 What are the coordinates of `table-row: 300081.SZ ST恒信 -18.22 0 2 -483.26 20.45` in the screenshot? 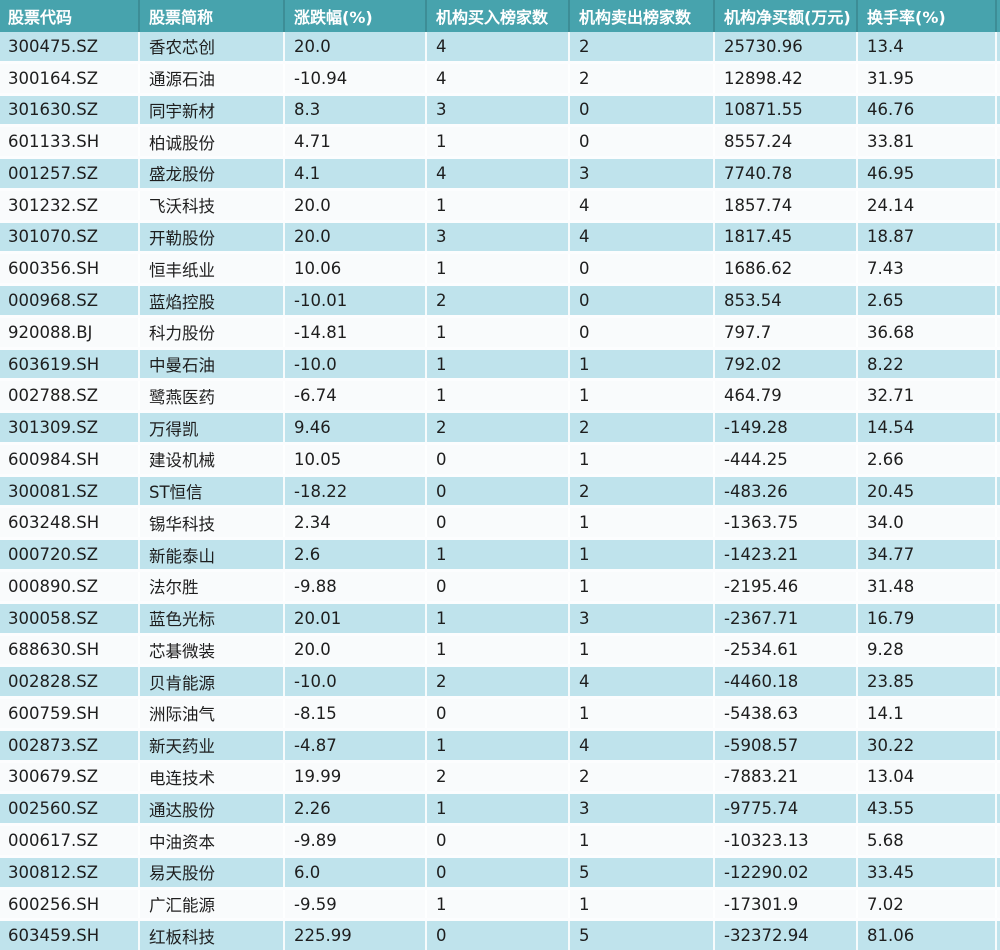 It's located at (500, 492).